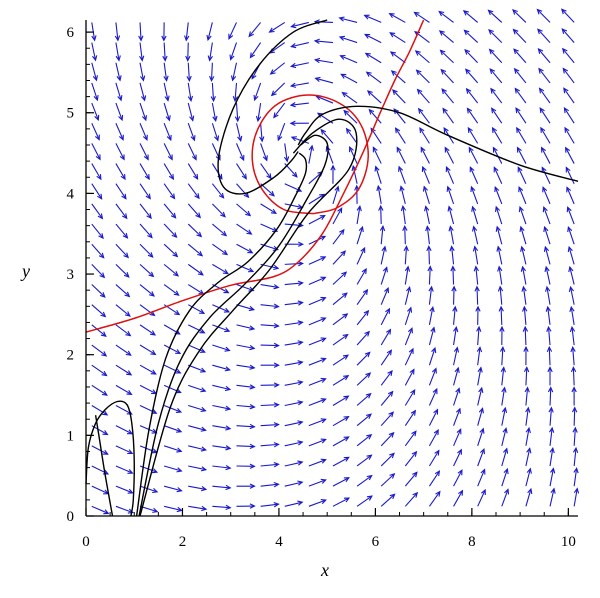 The height and width of the screenshot is (598, 600). Describe the element at coordinates (472, 542) in the screenshot. I see `x-tick-label: 8` at that location.